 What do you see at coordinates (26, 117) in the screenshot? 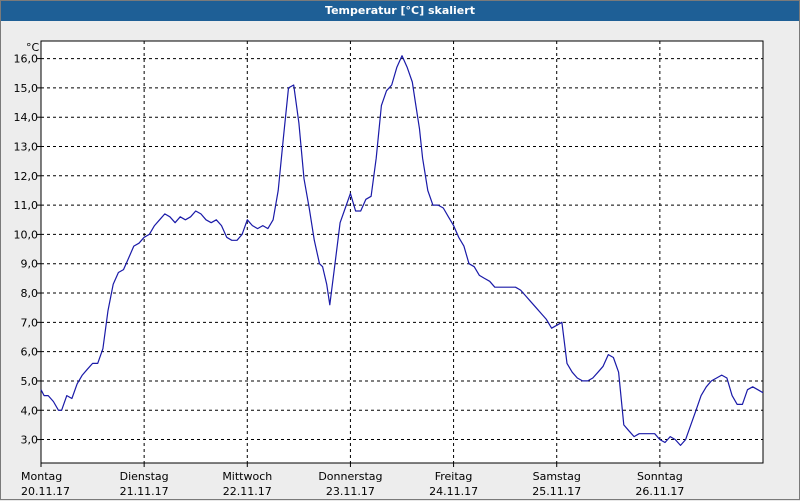
I see `y-tick-label: 14,0` at bounding box center [26, 117].